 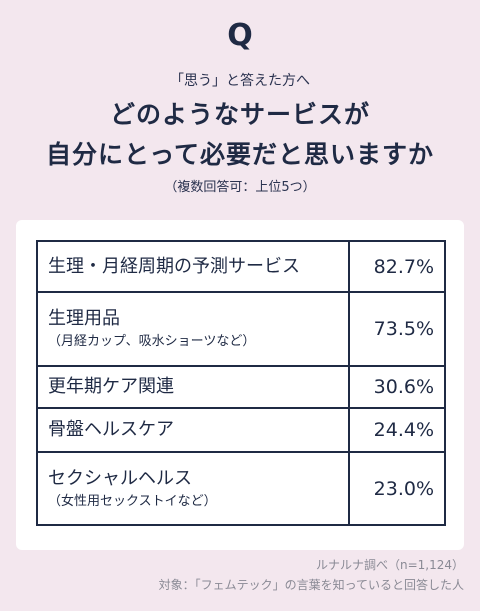 I want to click on result-label: 生理・月経周期の予測サービス, so click(x=174, y=266).